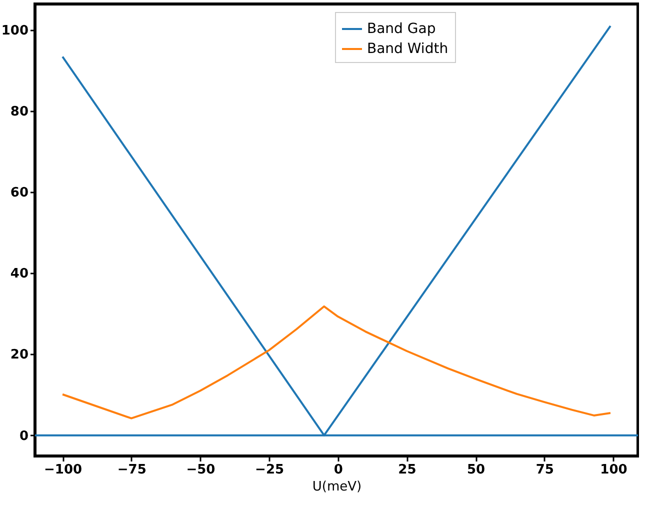 The image size is (652, 510). What do you see at coordinates (407, 49) in the screenshot?
I see `legend-label: Band Width` at bounding box center [407, 49].